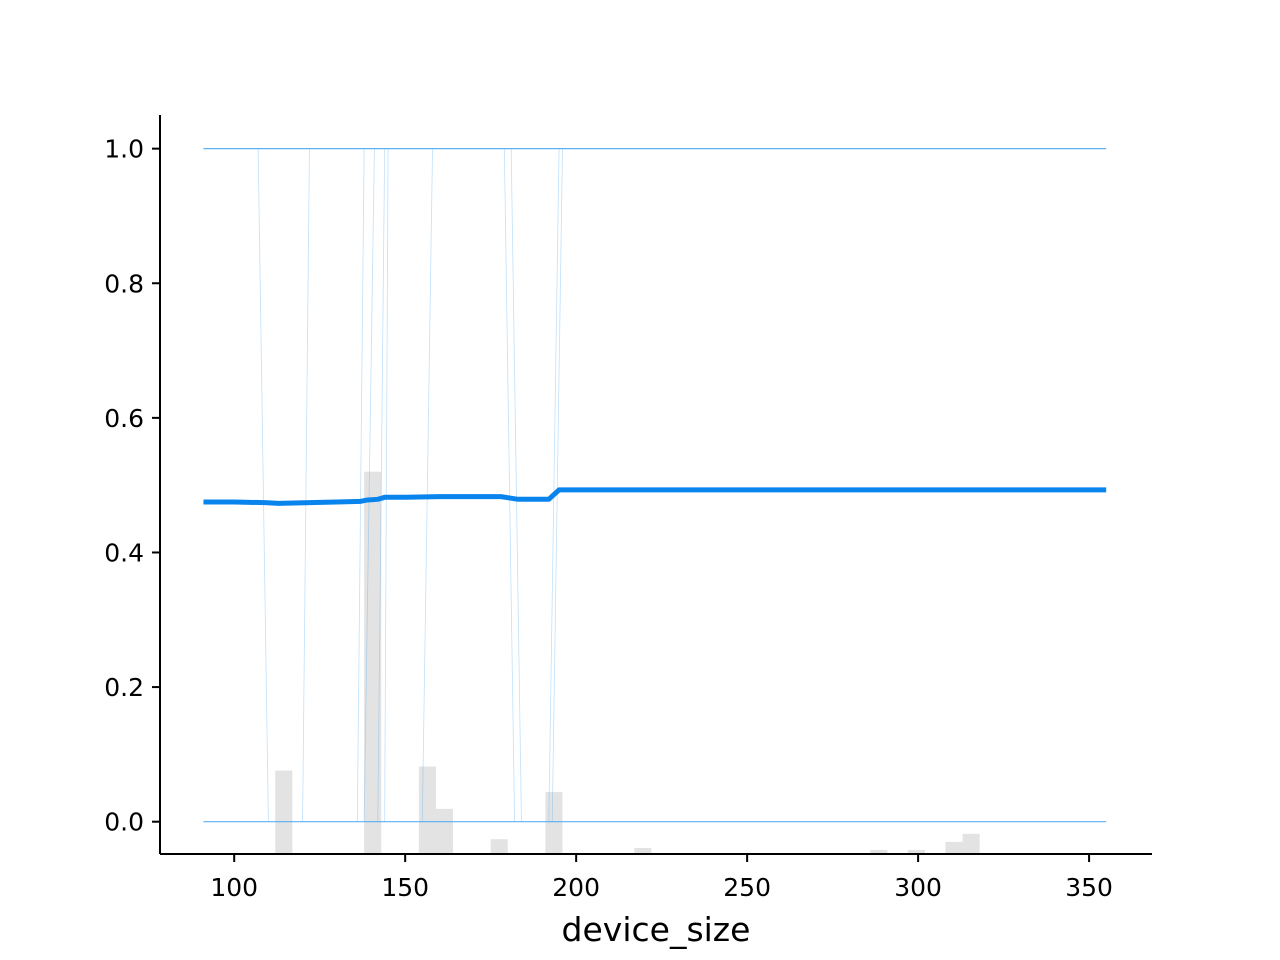  I want to click on x-tick-label-250: 250, so click(747, 887).